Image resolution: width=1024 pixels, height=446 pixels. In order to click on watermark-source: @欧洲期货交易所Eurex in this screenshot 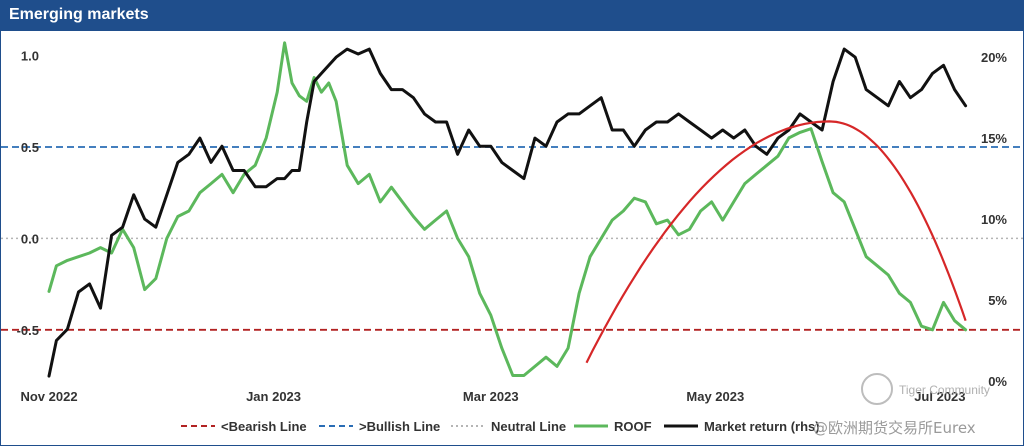, I will do `click(894, 428)`.